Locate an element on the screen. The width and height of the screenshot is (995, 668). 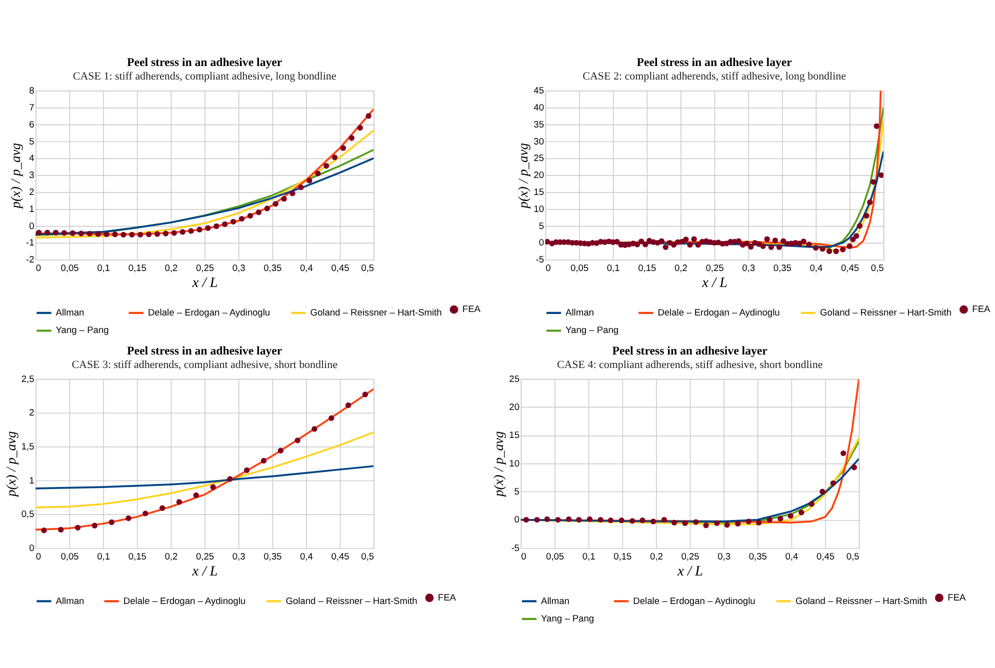
y-tick-label: 5 is located at coordinates (517, 491).